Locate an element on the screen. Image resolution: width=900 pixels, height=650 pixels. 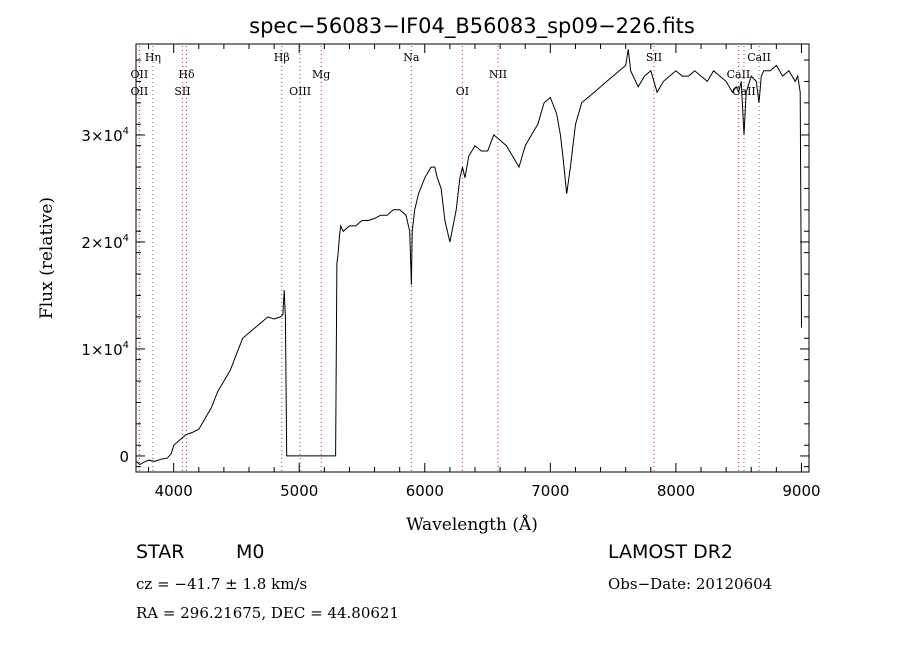
spectral-line-label: Hδ is located at coordinates (186, 74).